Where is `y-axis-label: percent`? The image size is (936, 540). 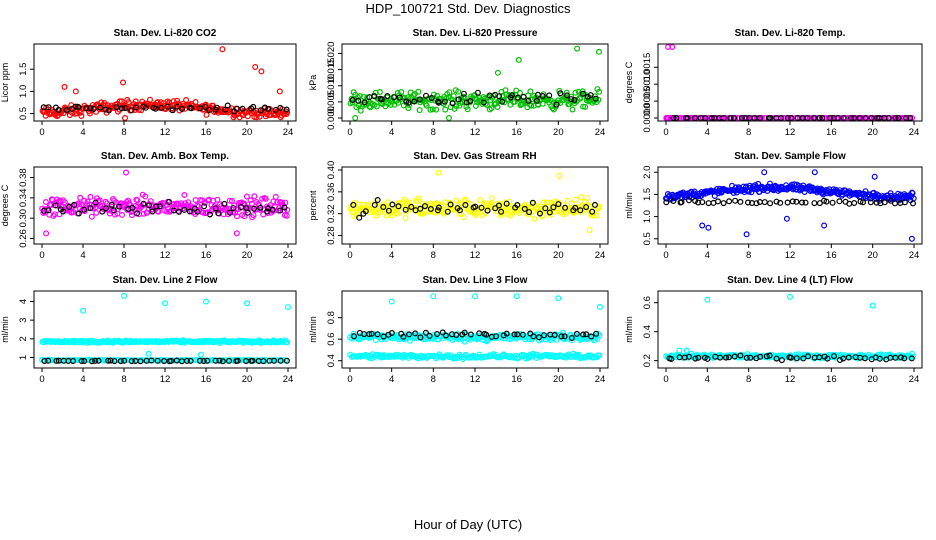
y-axis-label: percent is located at coordinates (313, 205).